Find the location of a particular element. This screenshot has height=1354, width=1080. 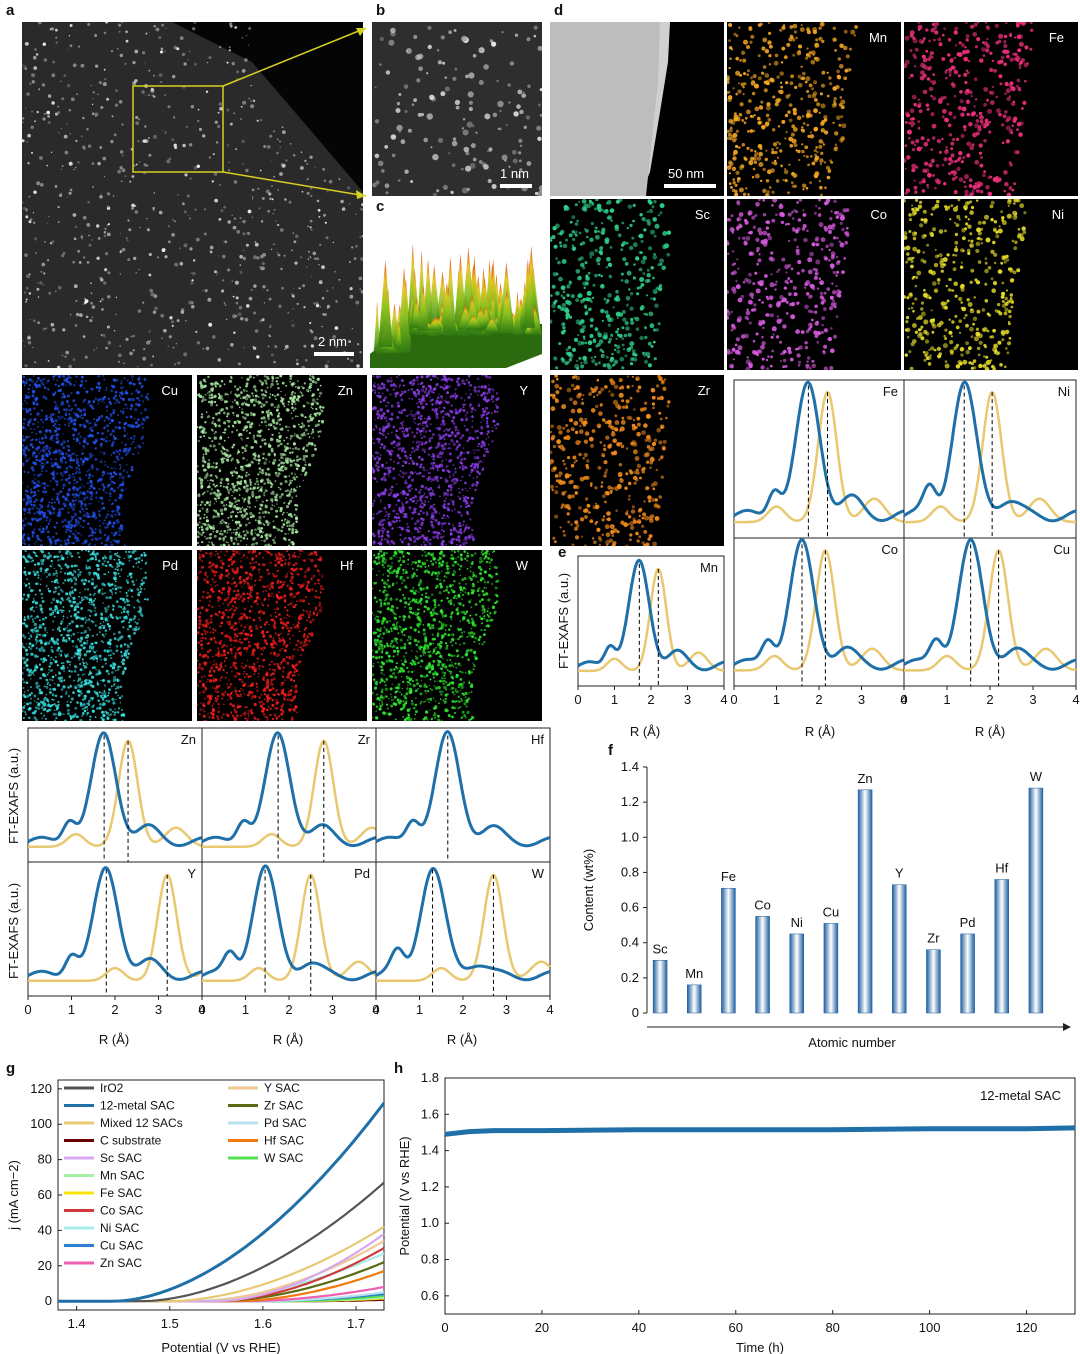

legend-label: Ni SAC is located at coordinates (120, 1228).